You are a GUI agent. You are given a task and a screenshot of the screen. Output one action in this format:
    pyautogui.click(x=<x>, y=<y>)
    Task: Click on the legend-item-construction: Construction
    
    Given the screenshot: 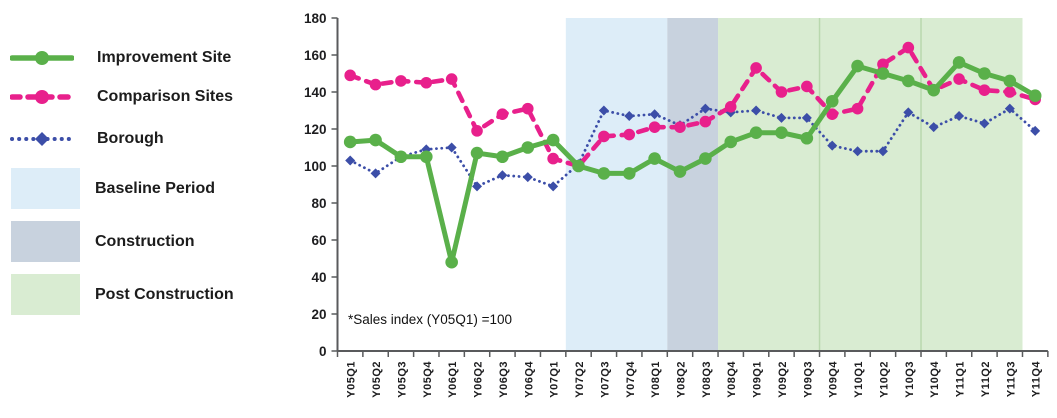 What is the action you would take?
    pyautogui.click(x=103, y=241)
    